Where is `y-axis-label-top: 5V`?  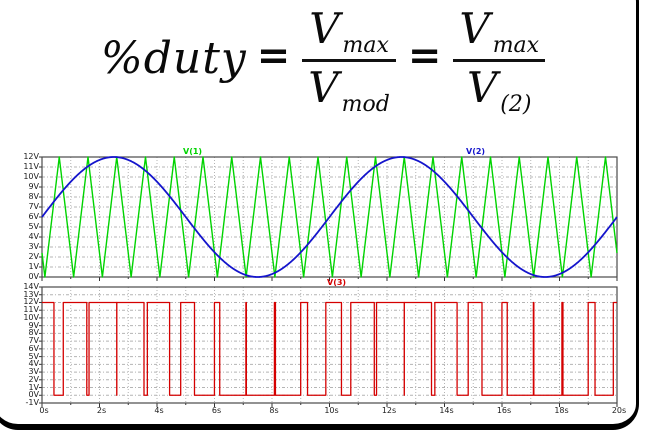
y-axis-label-top: 5V is located at coordinates (33, 226).